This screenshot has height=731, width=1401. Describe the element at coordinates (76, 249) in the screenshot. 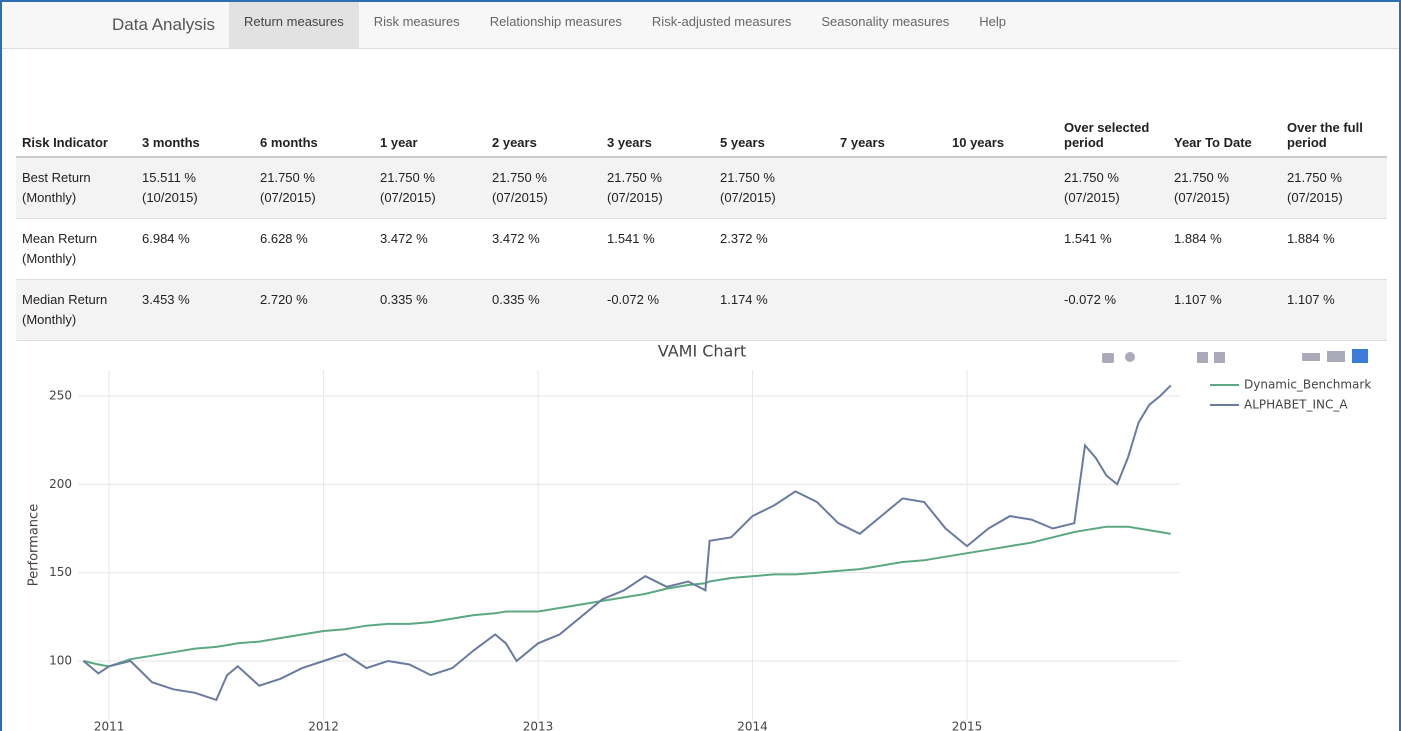

I see `table-cell: Mean Return (Monthly)` at that location.